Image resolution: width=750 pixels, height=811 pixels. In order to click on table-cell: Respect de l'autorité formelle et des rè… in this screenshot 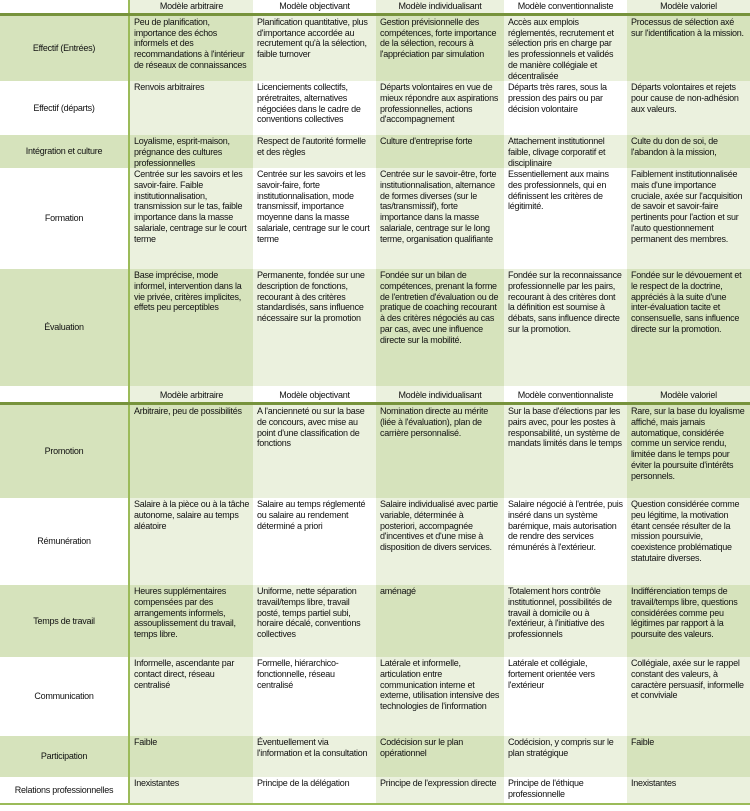, I will do `click(314, 152)`.